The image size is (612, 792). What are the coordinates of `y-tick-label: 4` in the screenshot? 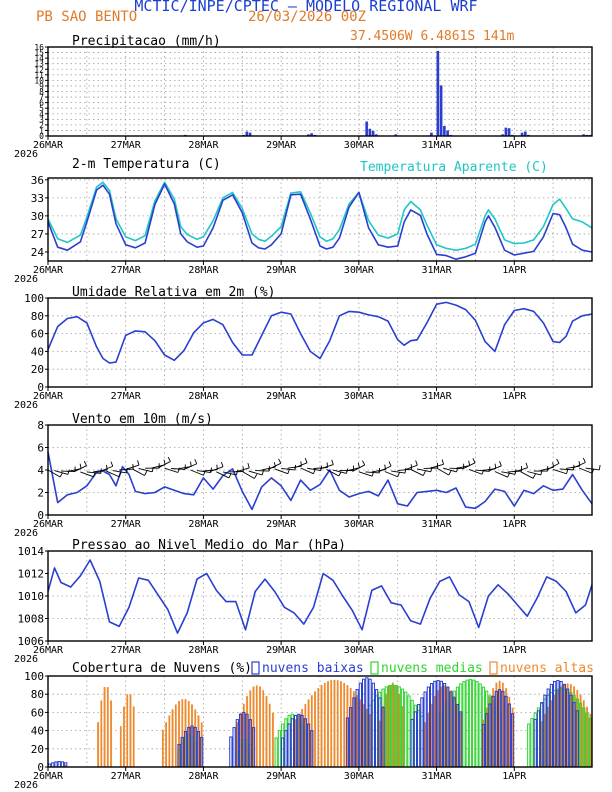 It's located at (40, 470).